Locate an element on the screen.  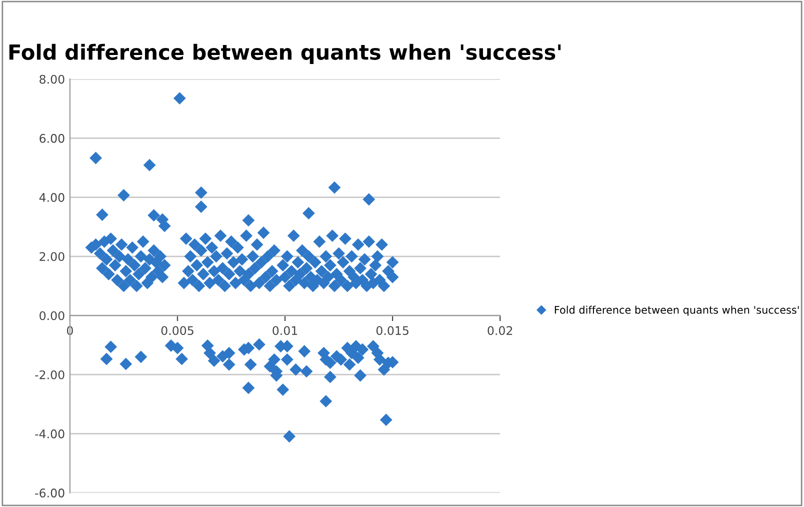
y-tick-label: 2.00 is located at coordinates (52, 257).